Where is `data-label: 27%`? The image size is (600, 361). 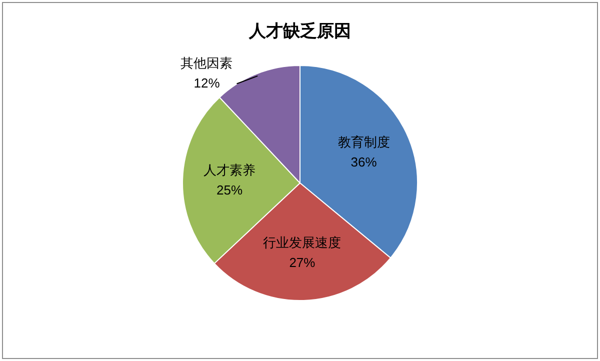 data-label: 27% is located at coordinates (302, 262).